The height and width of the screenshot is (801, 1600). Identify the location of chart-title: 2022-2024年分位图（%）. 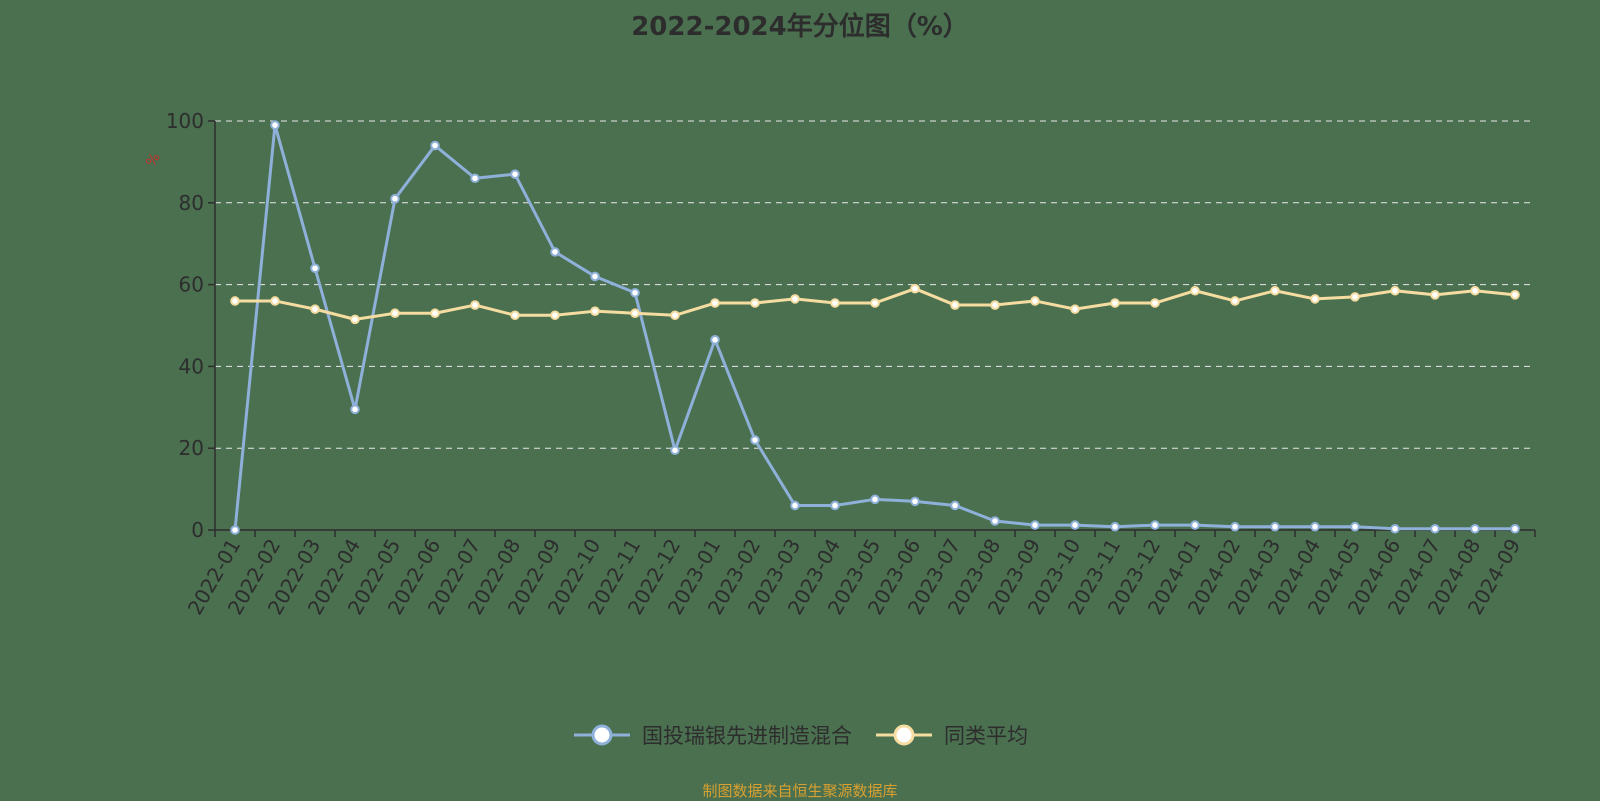
(800, 27).